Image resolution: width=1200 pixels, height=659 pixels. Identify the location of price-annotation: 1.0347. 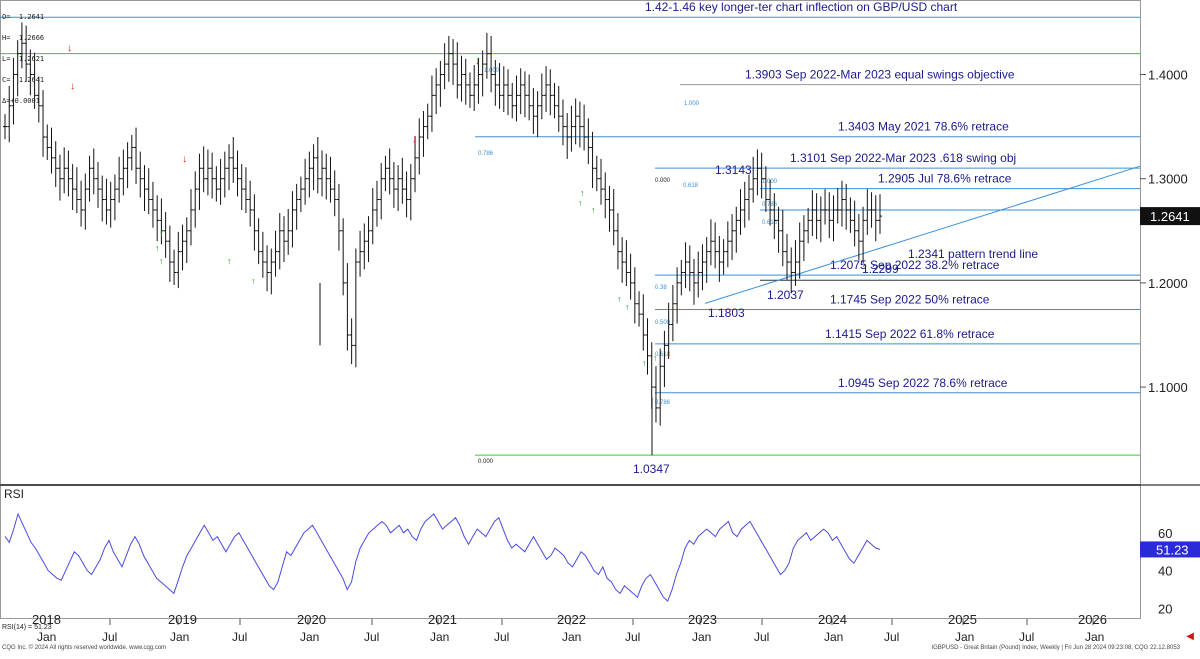
(651, 469).